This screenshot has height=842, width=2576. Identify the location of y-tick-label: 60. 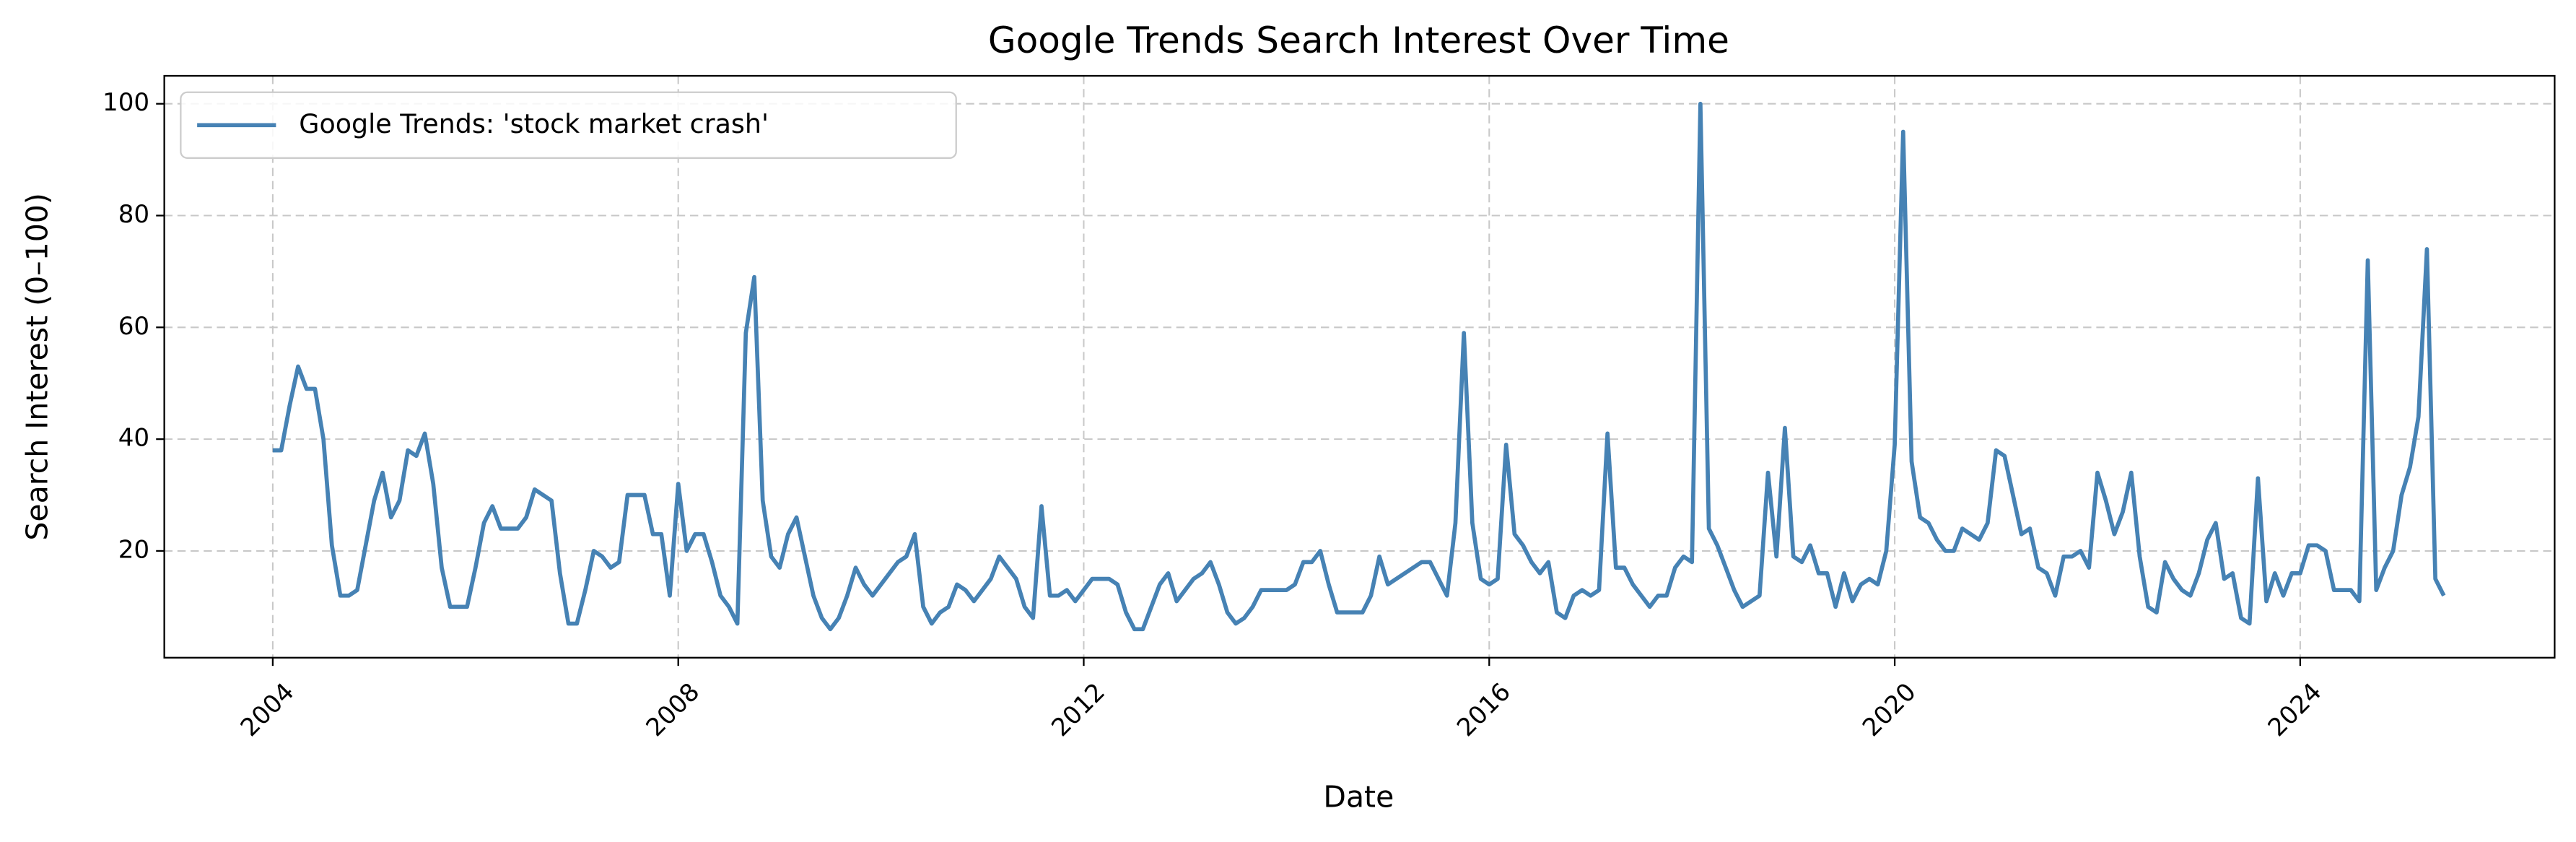
(133, 326).